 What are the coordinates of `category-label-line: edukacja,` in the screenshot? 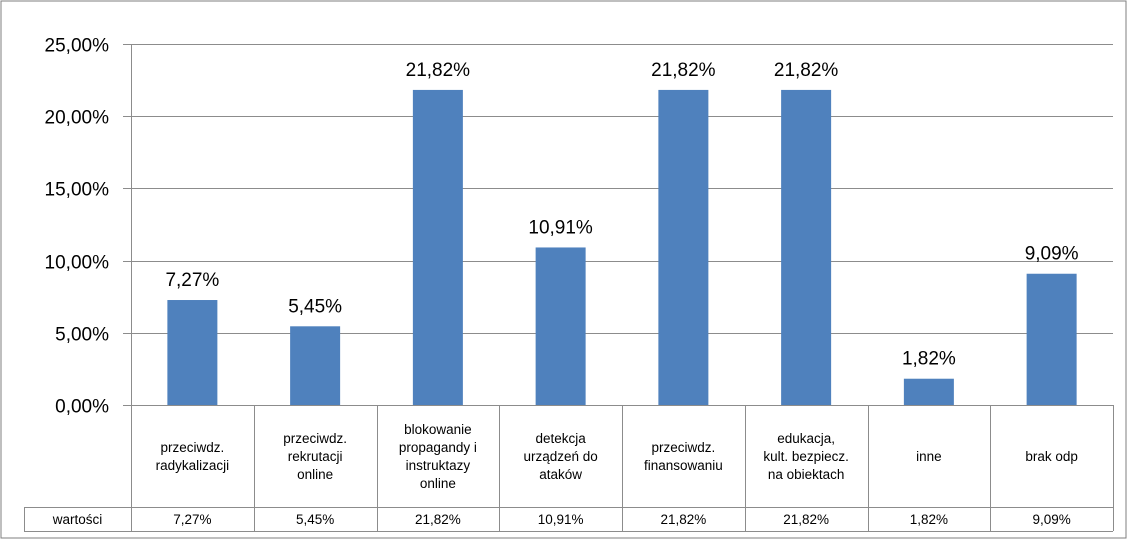 It's located at (806, 438).